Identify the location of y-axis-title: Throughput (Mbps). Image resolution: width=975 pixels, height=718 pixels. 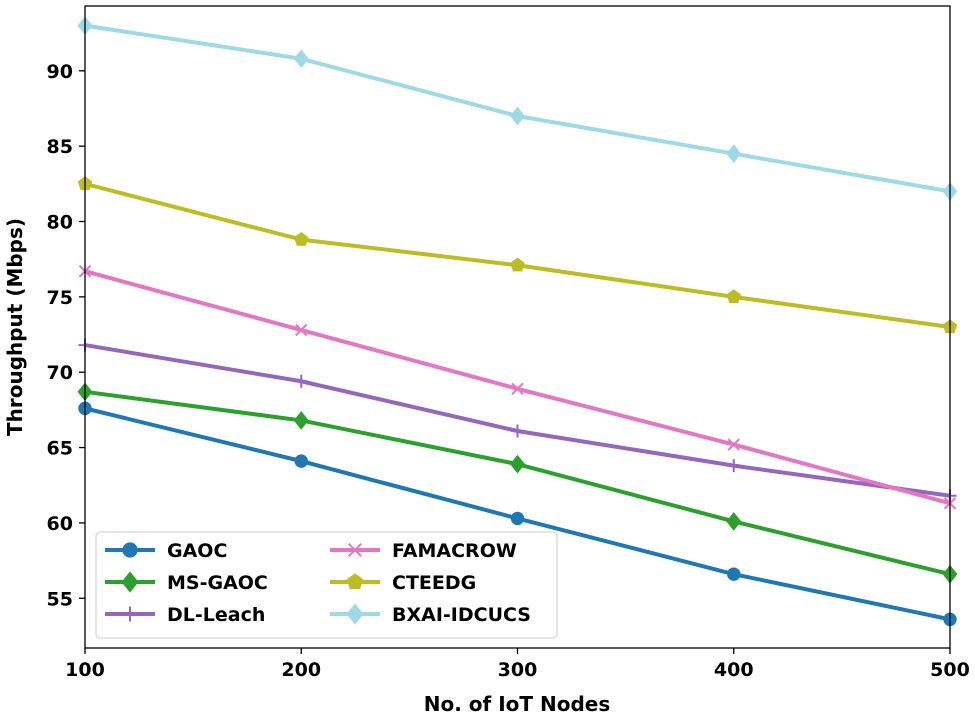
(15, 327).